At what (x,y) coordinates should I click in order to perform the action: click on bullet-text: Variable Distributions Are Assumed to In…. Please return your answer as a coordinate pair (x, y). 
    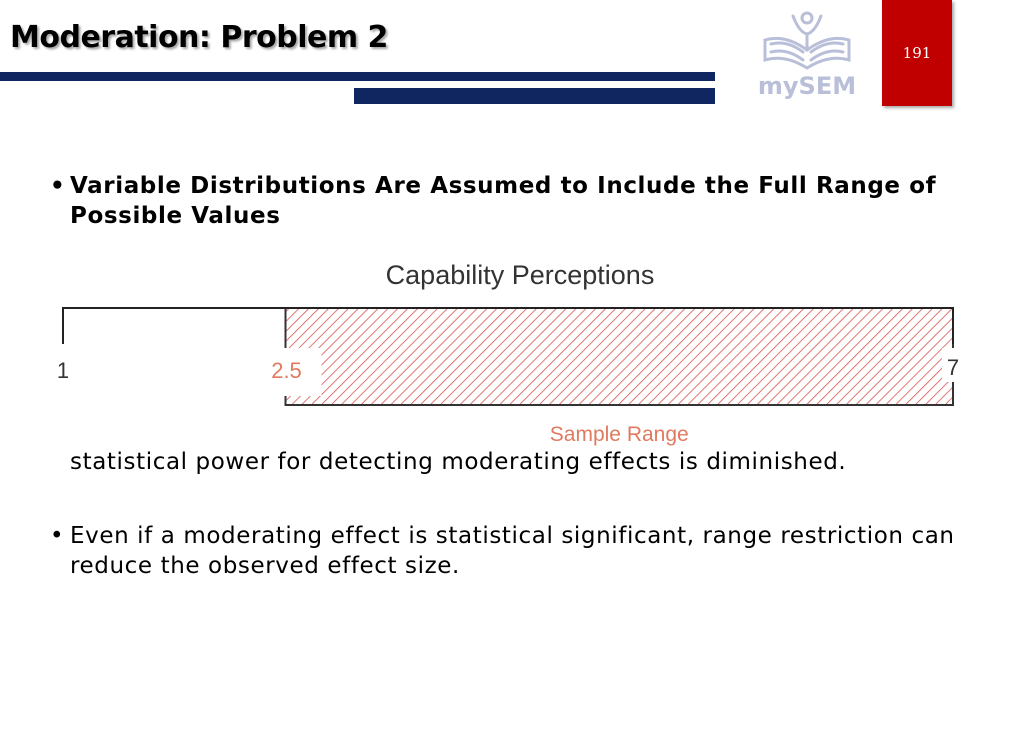
    Looking at the image, I should click on (503, 201).